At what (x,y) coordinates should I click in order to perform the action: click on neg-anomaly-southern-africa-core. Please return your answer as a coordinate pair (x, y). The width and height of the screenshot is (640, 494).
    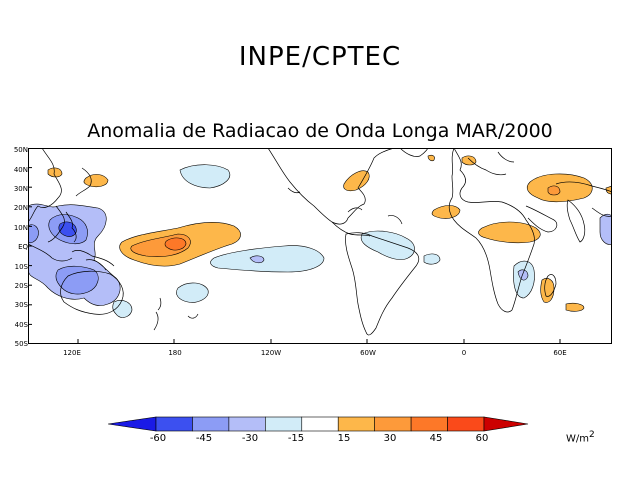
    Looking at the image, I should click on (523, 275).